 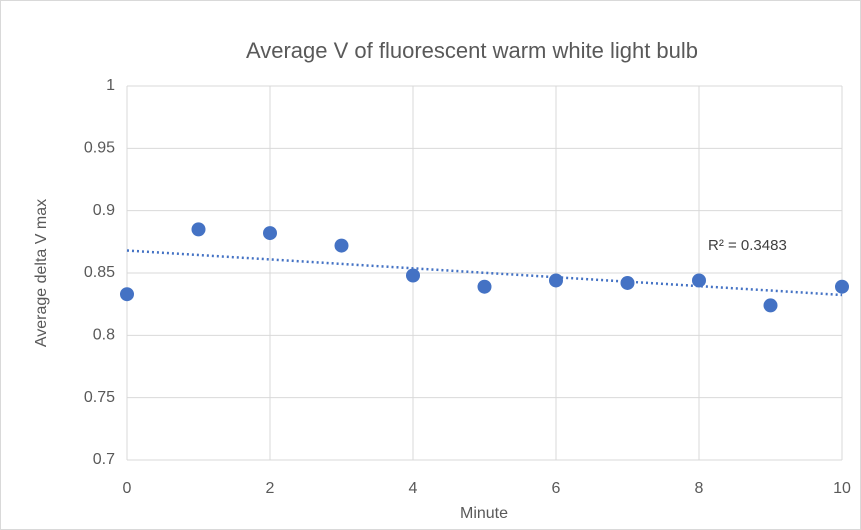 I want to click on y-axis-label: Average delta V max, so click(x=41, y=273).